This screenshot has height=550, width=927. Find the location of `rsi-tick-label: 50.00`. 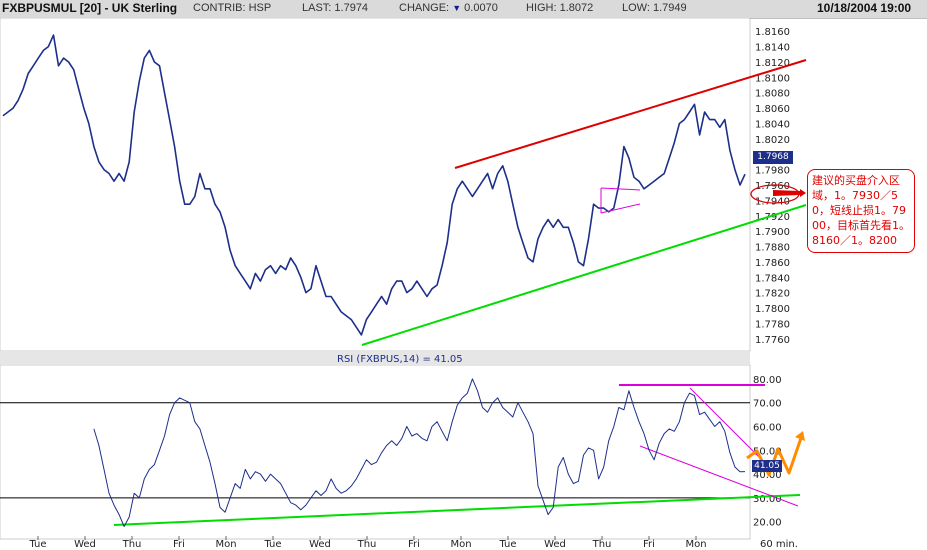

rsi-tick-label: 50.00 is located at coordinates (767, 451).